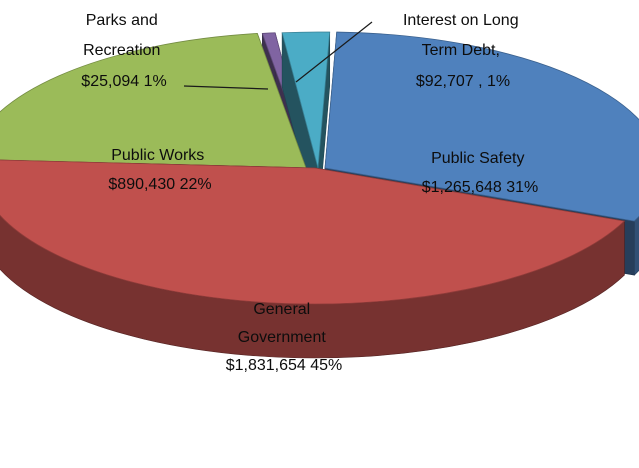 The height and width of the screenshot is (468, 639). I want to click on label-interest-line-2: Term Debt,, so click(461, 50).